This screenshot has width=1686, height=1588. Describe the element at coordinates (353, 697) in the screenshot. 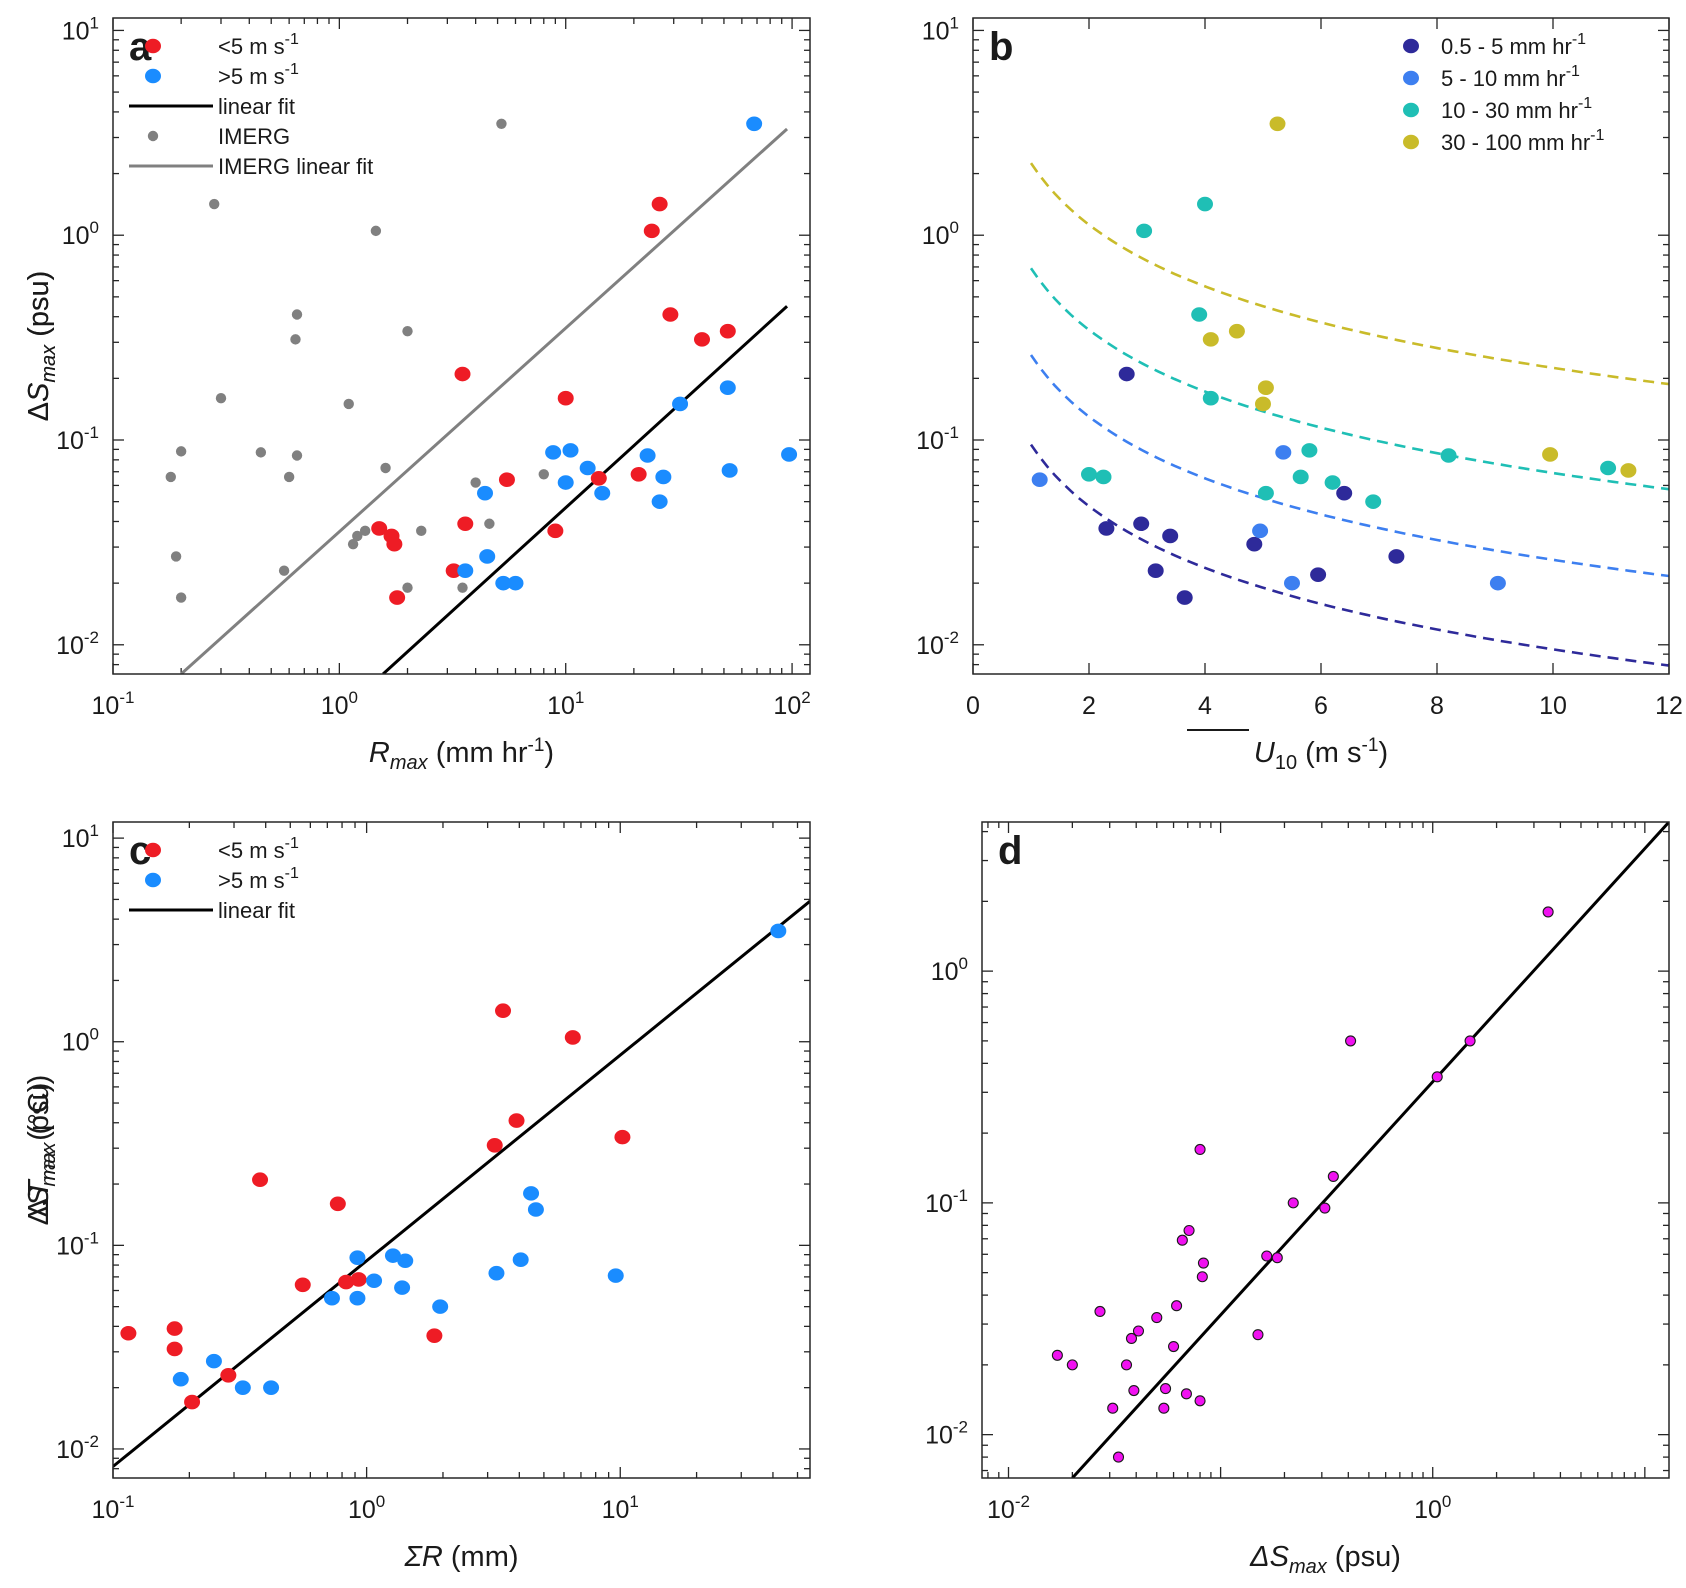

I see `x-tick-label-exponent: 0` at that location.